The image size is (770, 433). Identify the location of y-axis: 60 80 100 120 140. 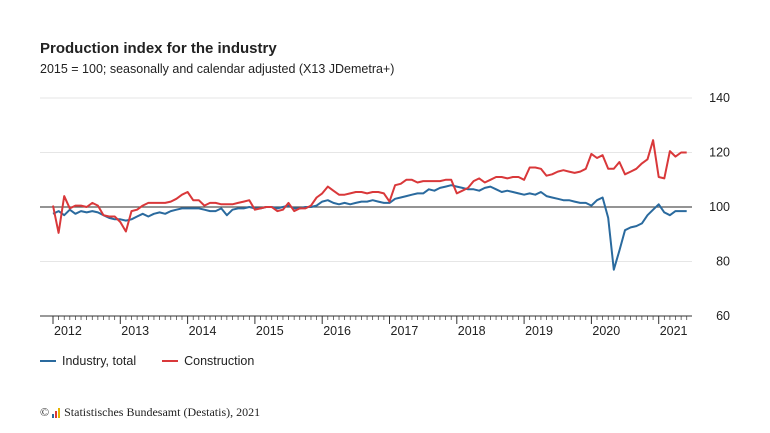
(719, 207).